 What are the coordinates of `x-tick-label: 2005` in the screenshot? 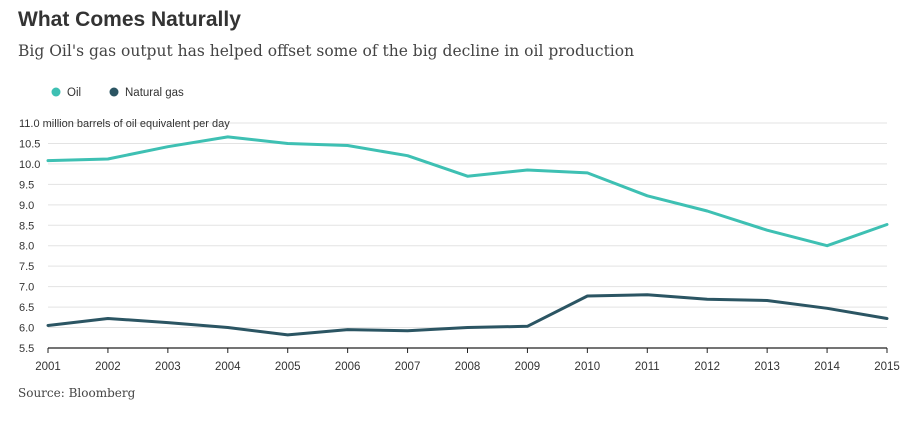 It's located at (288, 367).